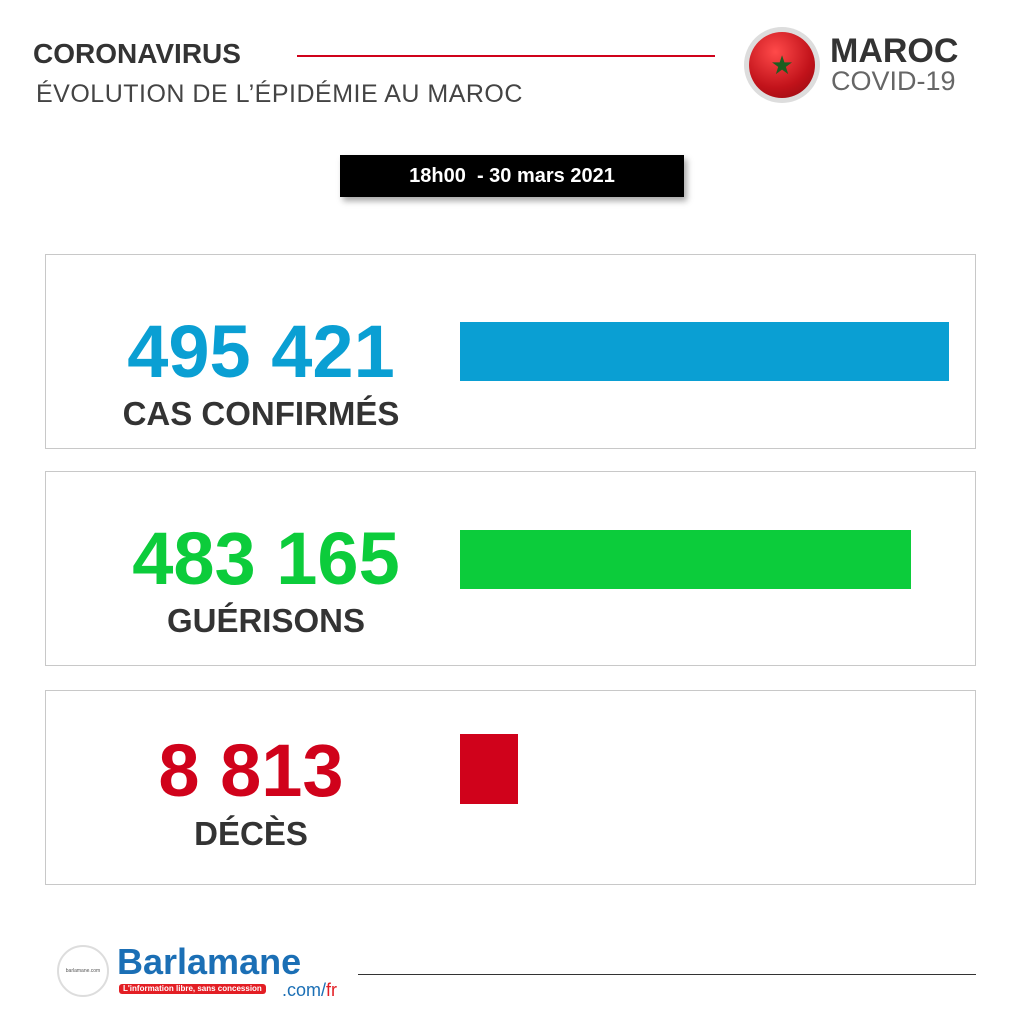 The width and height of the screenshot is (1024, 1024). Describe the element at coordinates (332, 990) in the screenshot. I see `domain-suffix: fr` at that location.